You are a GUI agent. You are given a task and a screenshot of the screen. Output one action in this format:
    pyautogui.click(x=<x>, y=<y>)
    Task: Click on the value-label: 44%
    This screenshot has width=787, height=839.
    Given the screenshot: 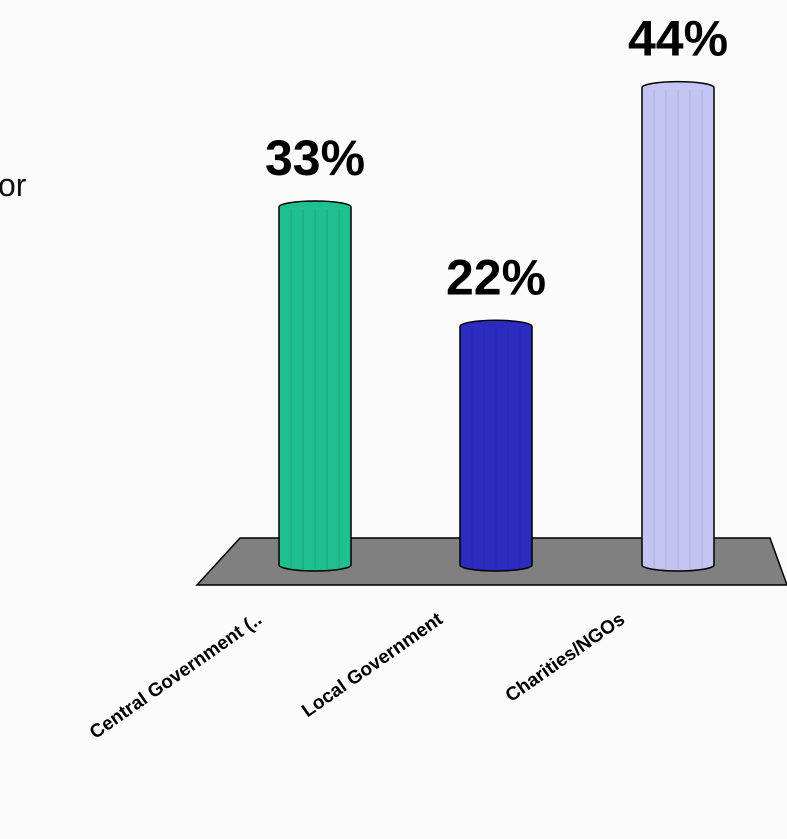 What is the action you would take?
    pyautogui.click(x=678, y=39)
    